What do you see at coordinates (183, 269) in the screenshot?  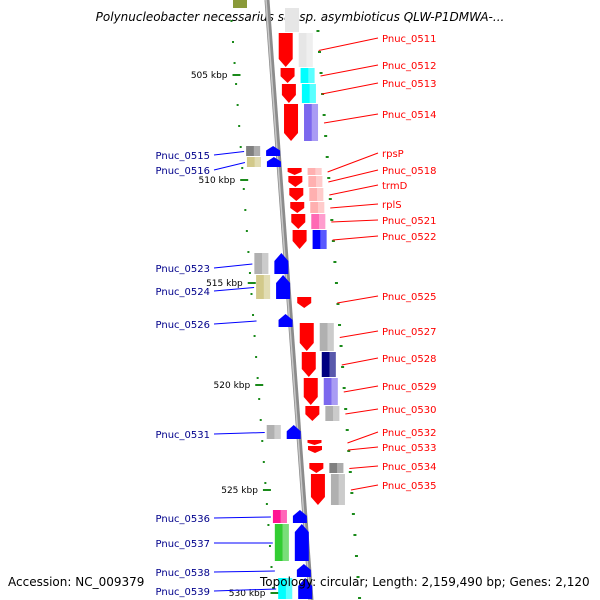 I see `reverse-gene-label: Pnuc_0523` at bounding box center [183, 269].